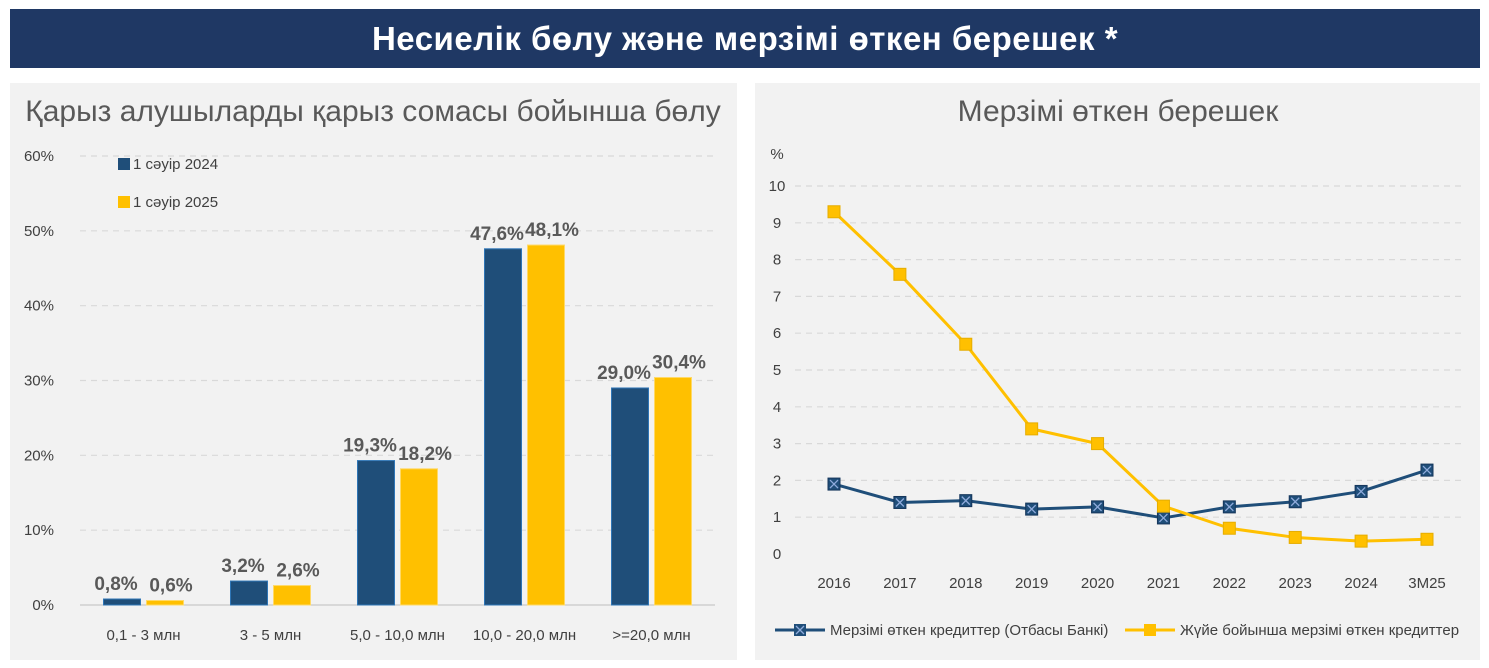 This screenshot has width=1489, height=668. I want to click on series-line, so click(1130, 494).